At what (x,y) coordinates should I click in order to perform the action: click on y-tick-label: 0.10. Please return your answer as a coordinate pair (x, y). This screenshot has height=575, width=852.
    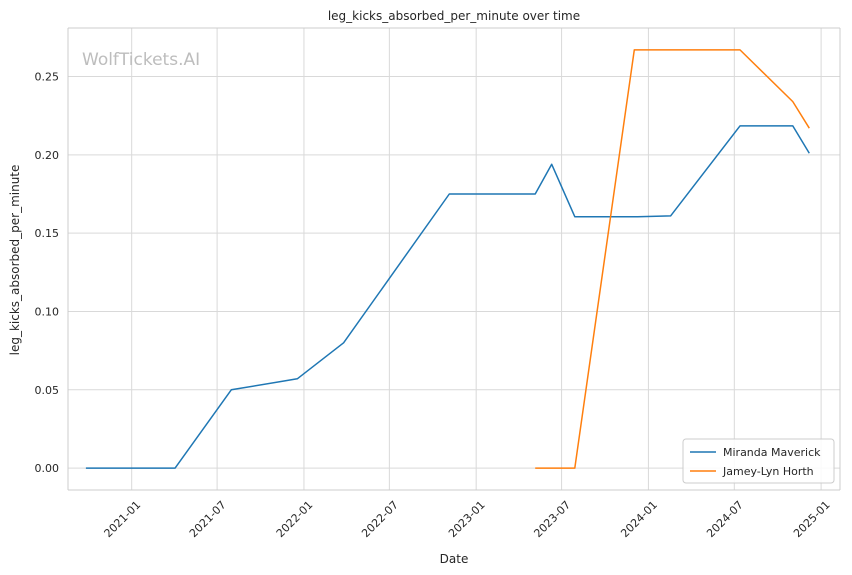
    Looking at the image, I should click on (47, 311).